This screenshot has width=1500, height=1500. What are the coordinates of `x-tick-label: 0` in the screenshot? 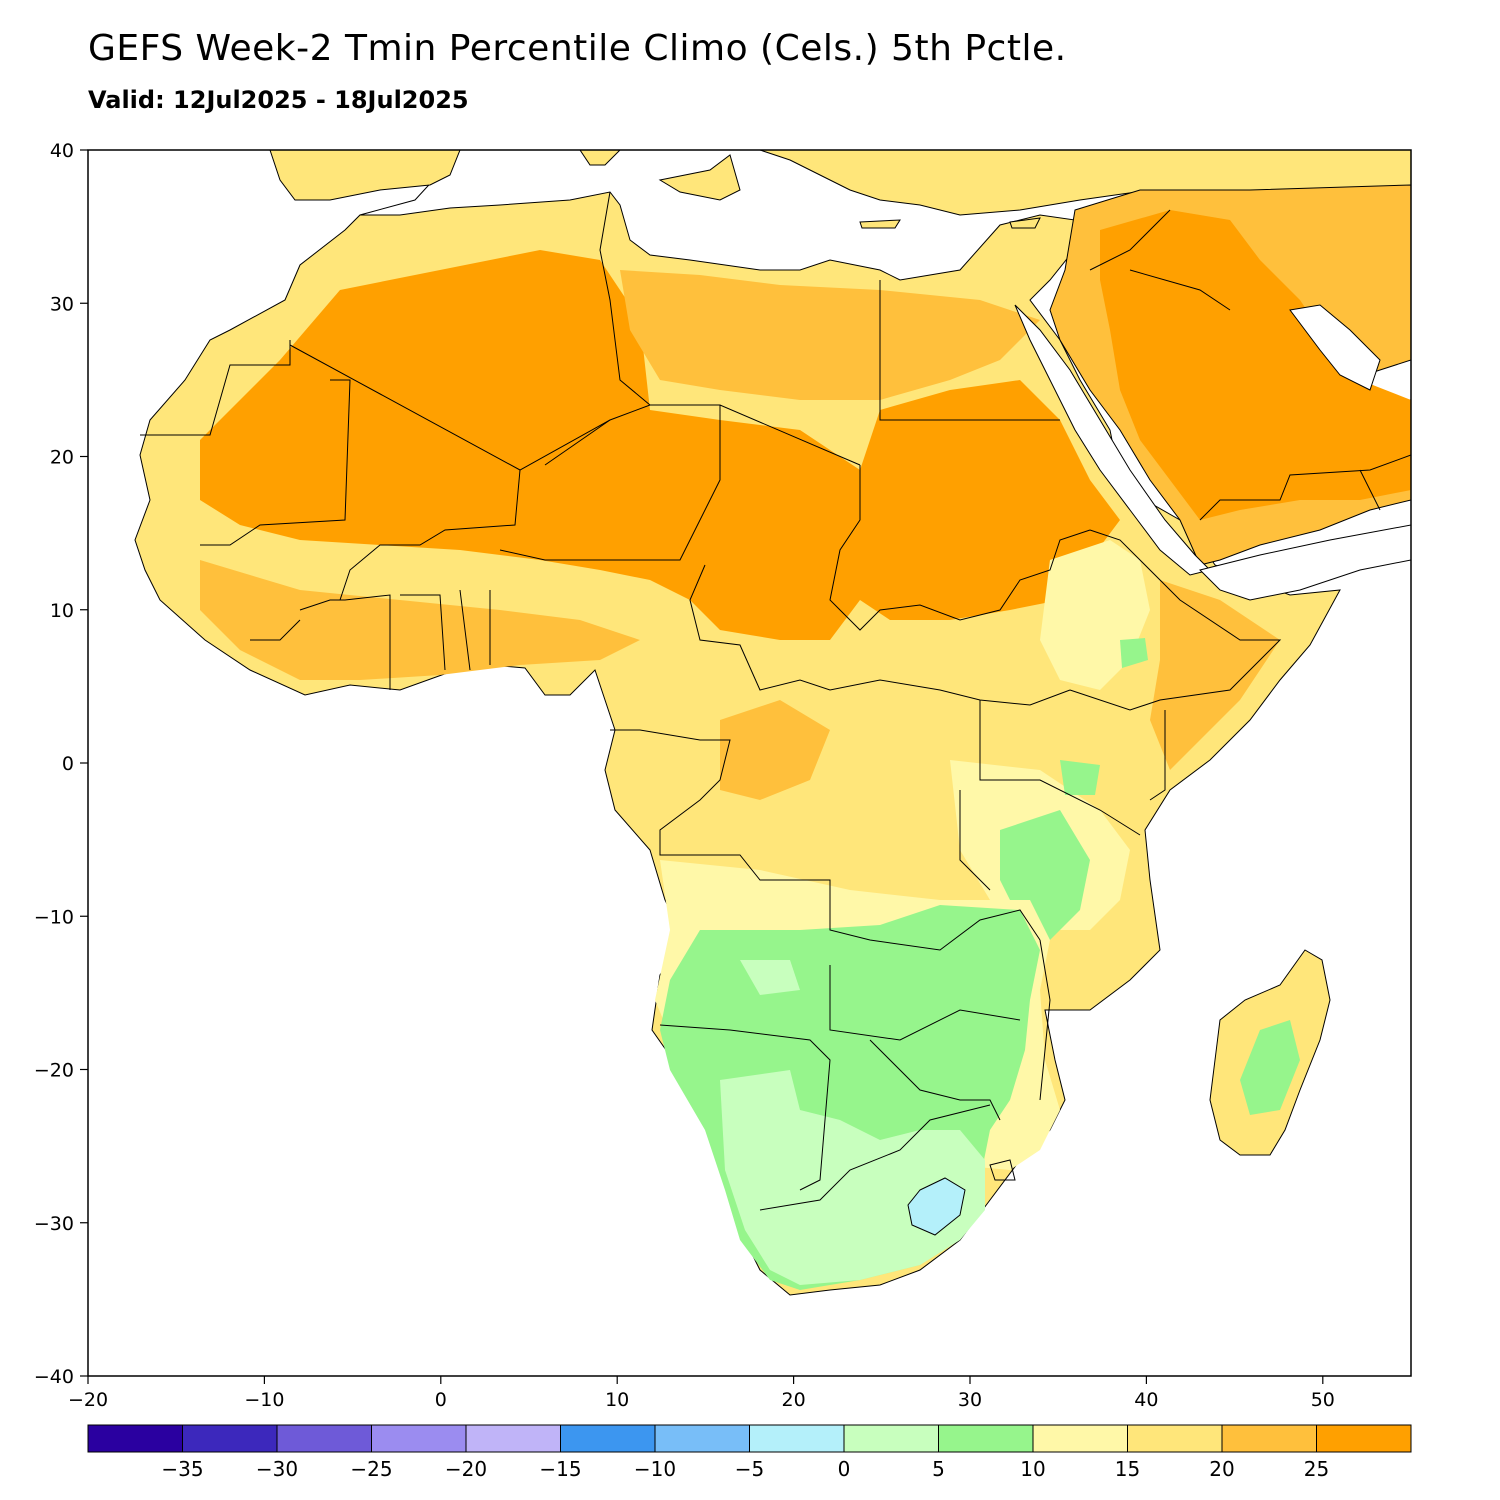 It's located at (441, 1400).